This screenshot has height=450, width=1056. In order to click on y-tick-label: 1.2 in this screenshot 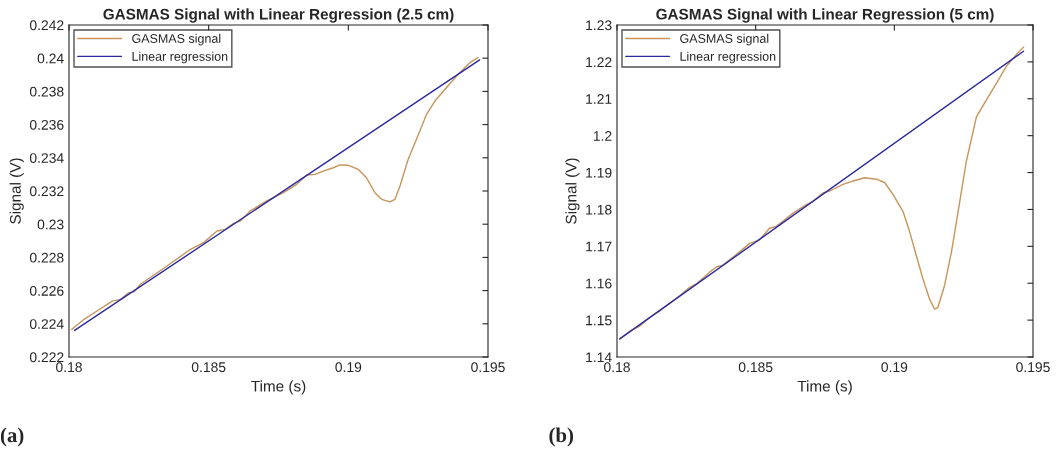, I will do `click(602, 136)`.